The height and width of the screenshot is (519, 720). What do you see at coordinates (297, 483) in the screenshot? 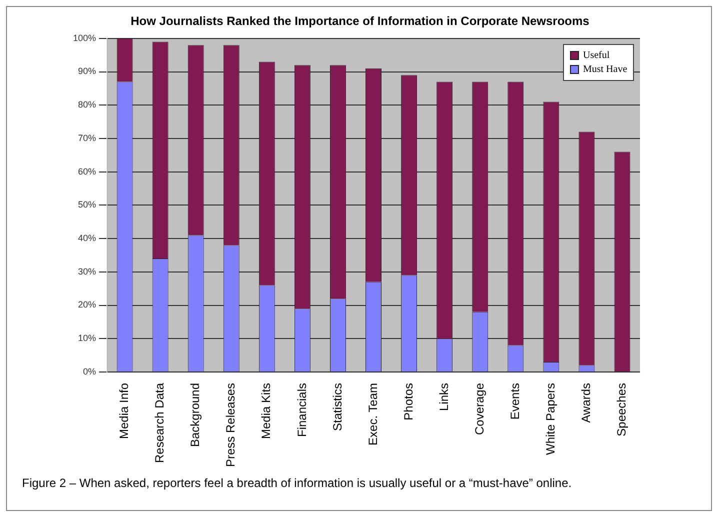
I see `caption: Figure 2 – When asked, reporters feel a breadth of information is usually useful or a “must-have” online.` at bounding box center [297, 483].